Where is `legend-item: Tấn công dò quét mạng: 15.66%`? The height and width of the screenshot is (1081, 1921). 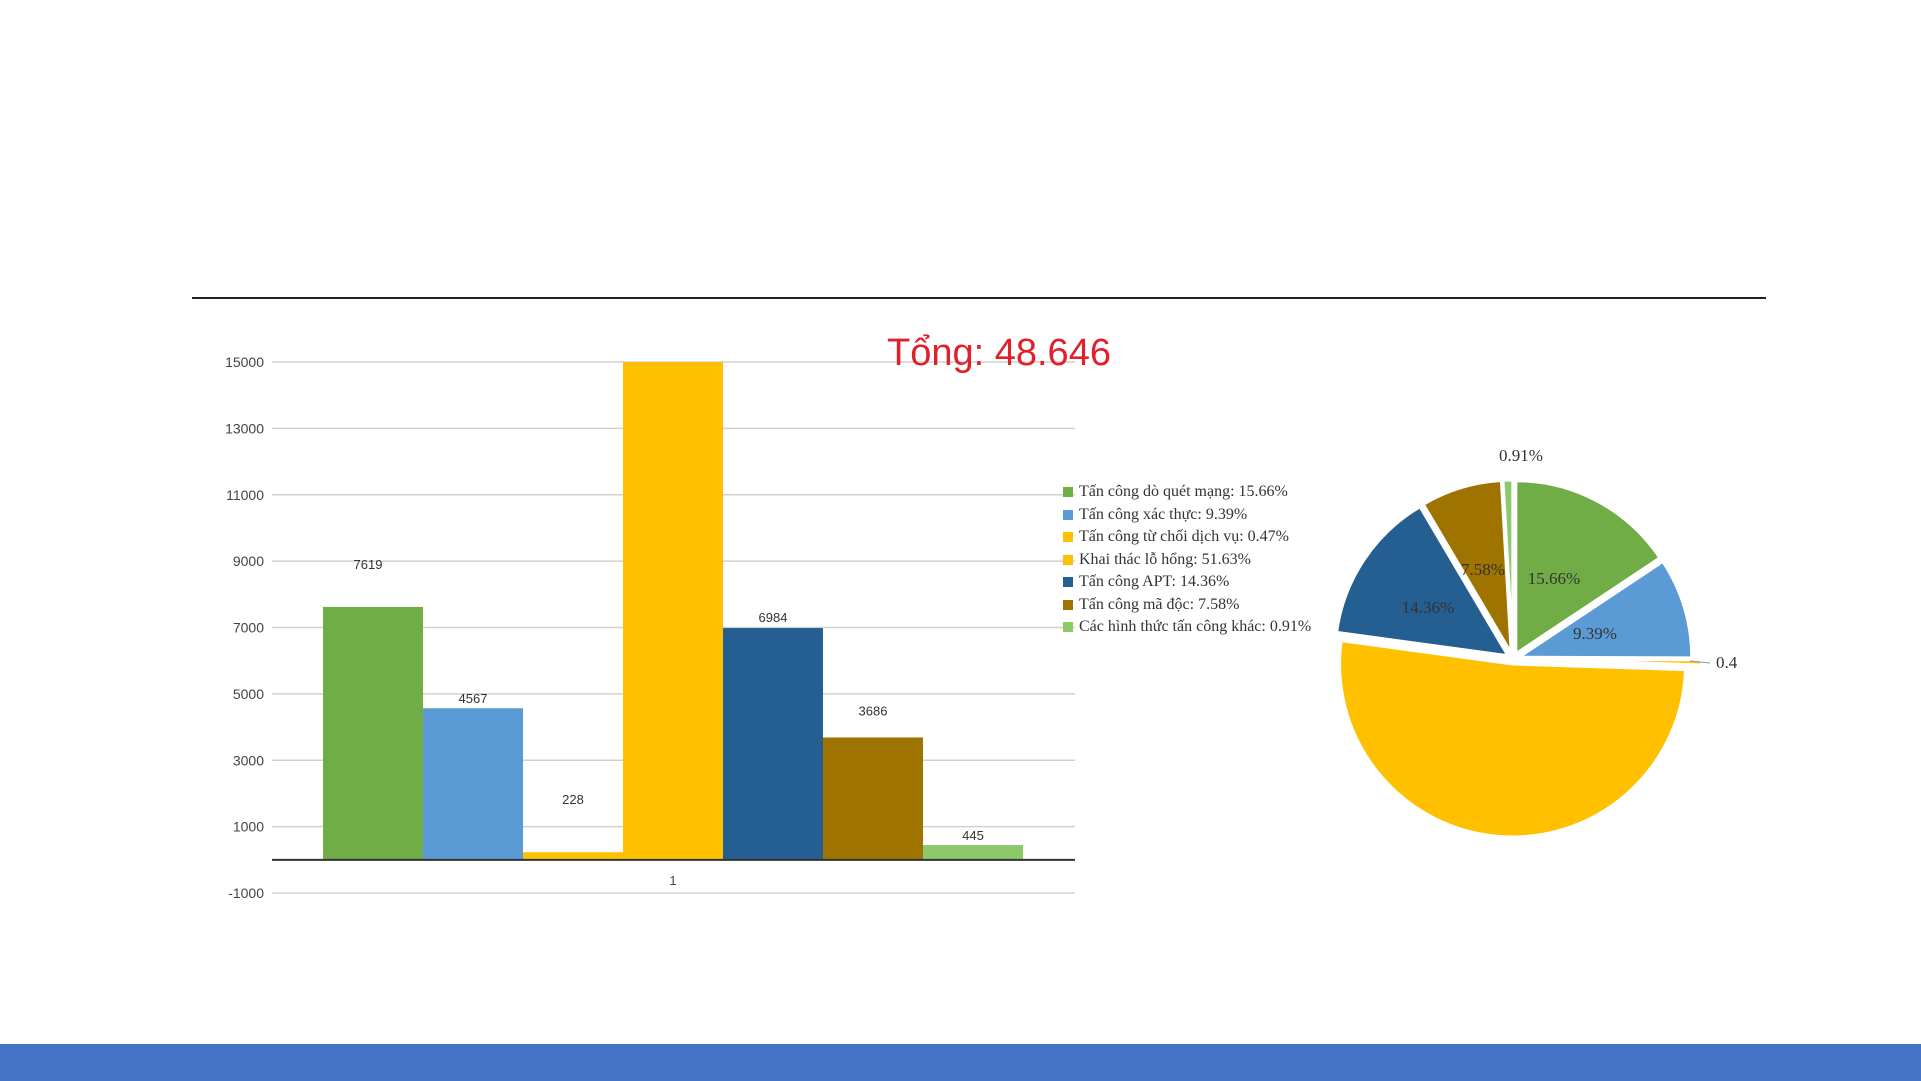
legend-item: Tấn công dò quét mạng: 15.66% is located at coordinates (1208, 492).